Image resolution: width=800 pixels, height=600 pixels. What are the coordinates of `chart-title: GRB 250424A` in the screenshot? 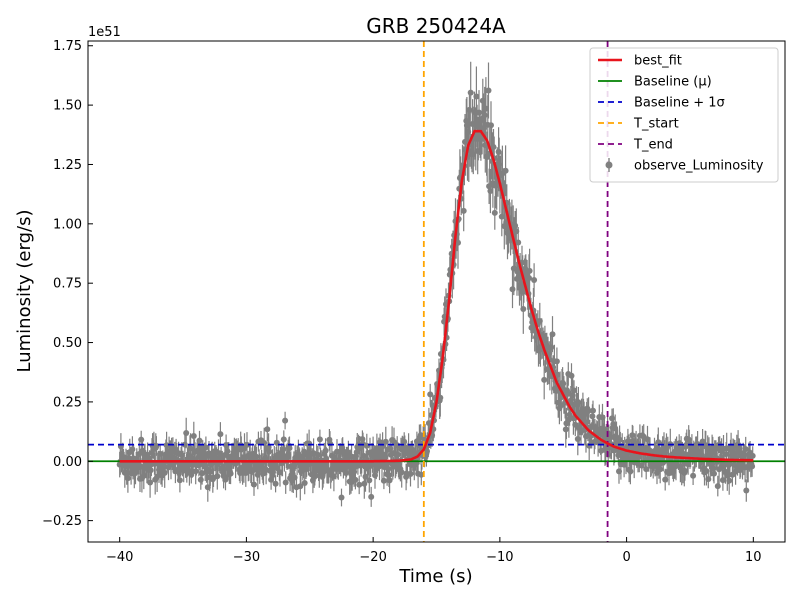 It's located at (436, 26).